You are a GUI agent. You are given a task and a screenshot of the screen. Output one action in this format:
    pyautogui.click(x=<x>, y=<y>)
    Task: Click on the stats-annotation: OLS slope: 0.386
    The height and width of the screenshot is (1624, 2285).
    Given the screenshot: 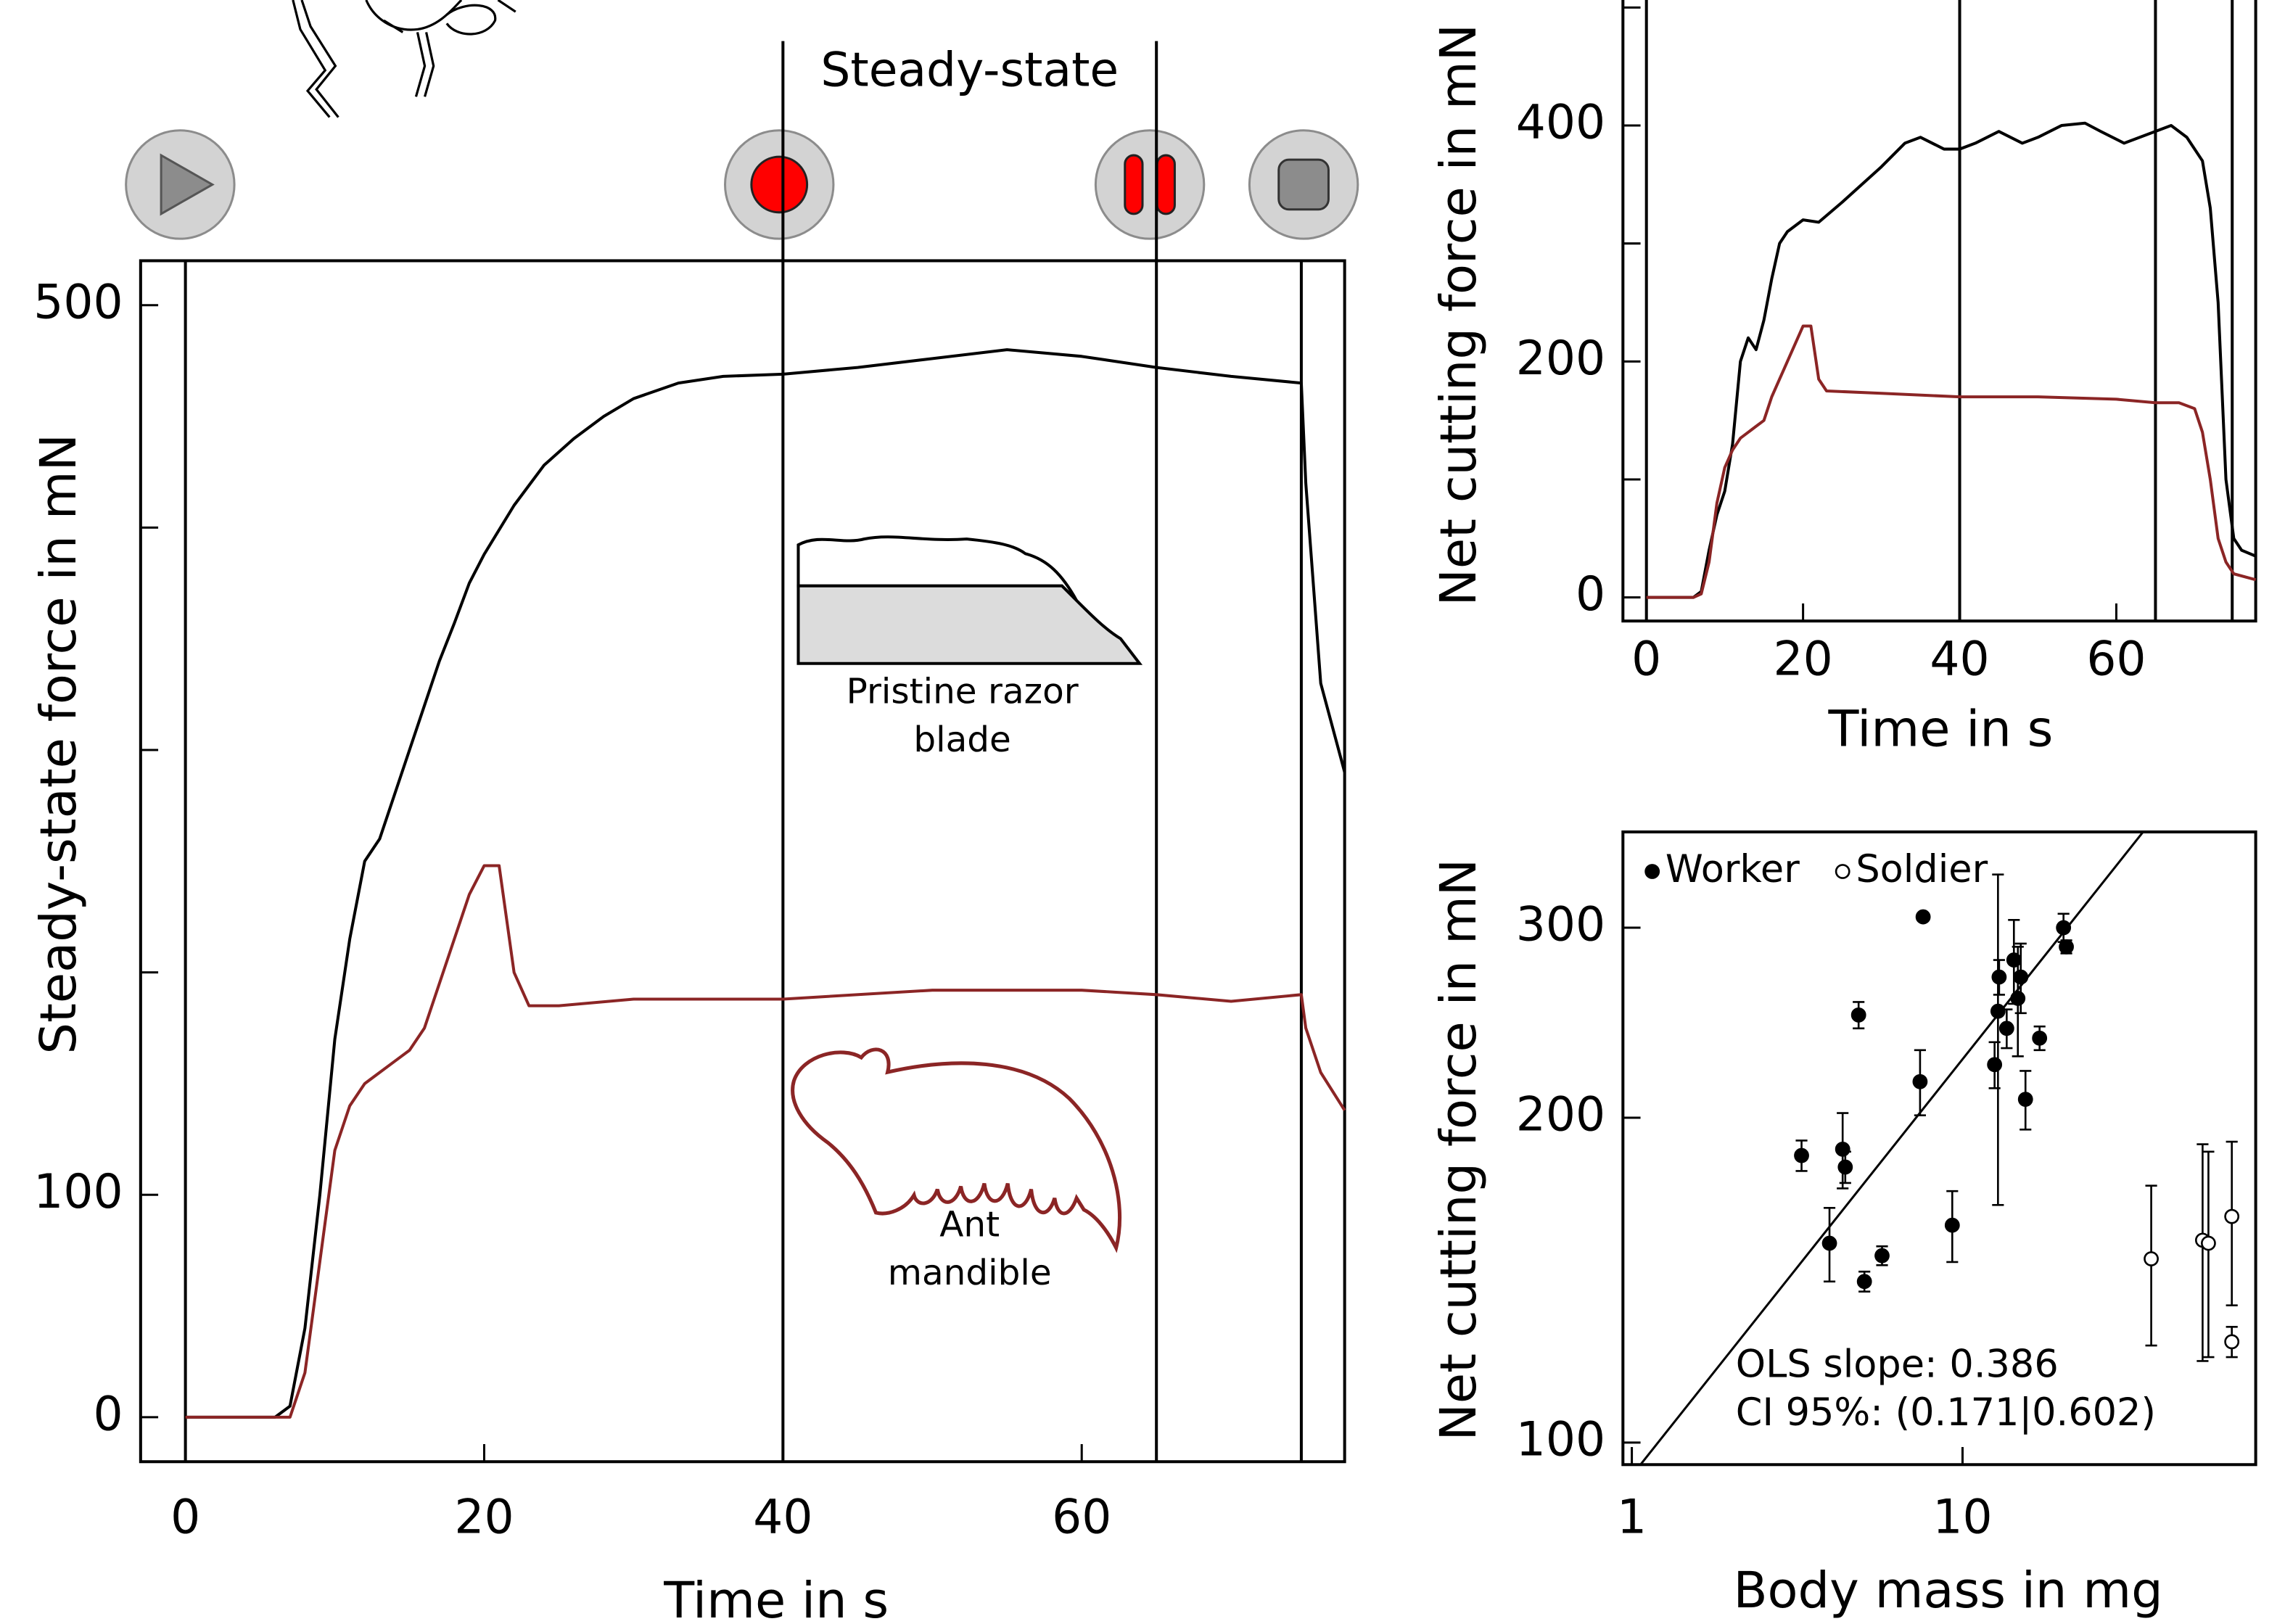 What is the action you would take?
    pyautogui.click(x=1897, y=1365)
    